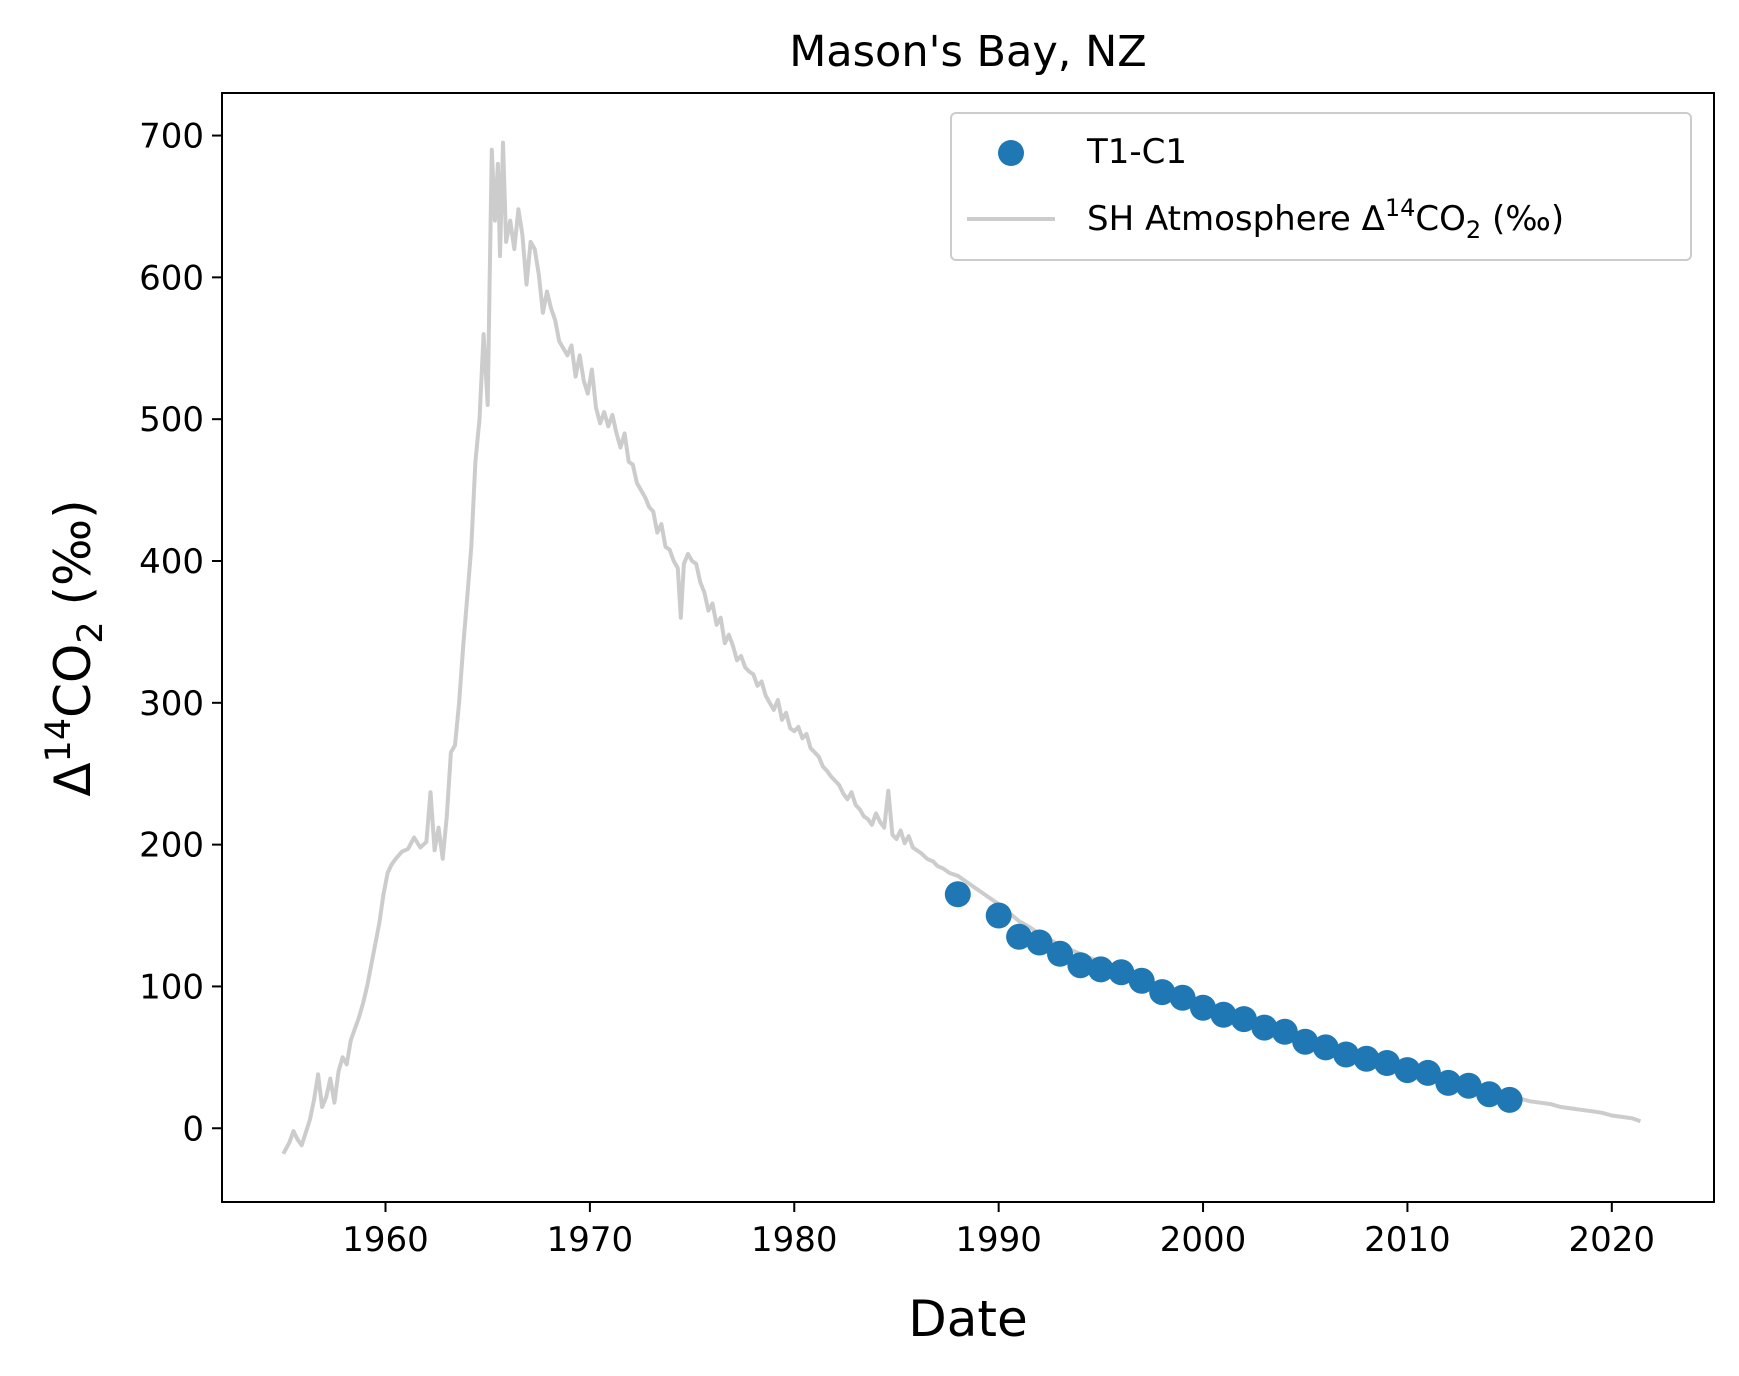 Image resolution: width=1739 pixels, height=1376 pixels. I want to click on y-tick-label: 200, so click(171, 846).